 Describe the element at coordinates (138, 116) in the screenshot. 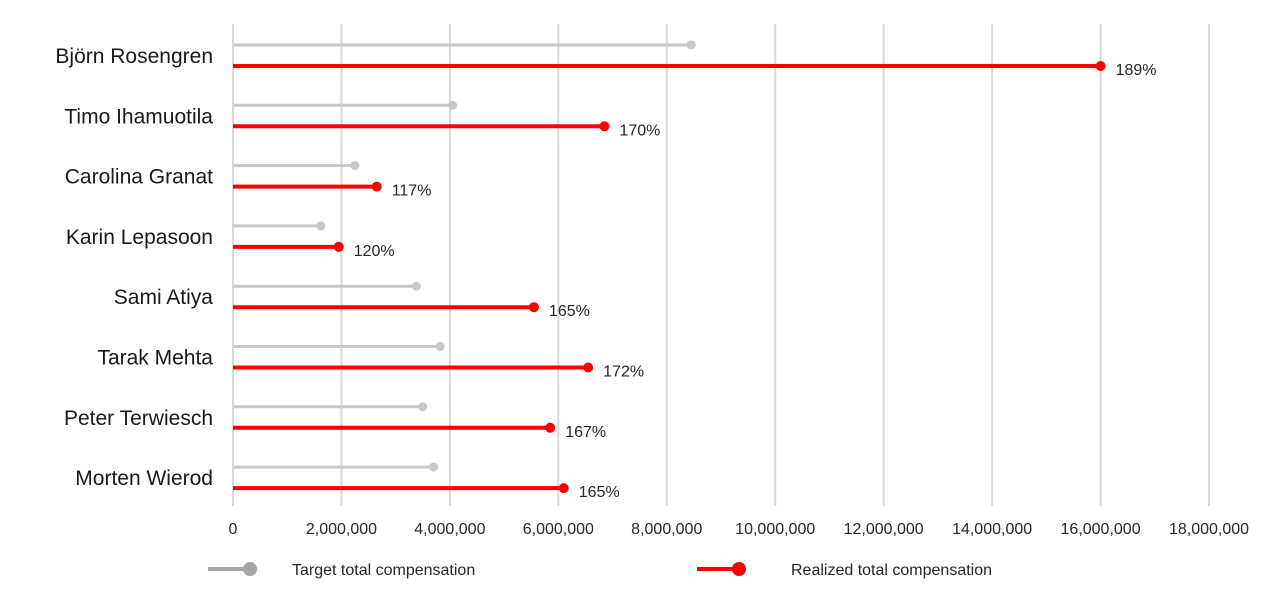

I see `category-label: Timo Ihamuotila` at that location.